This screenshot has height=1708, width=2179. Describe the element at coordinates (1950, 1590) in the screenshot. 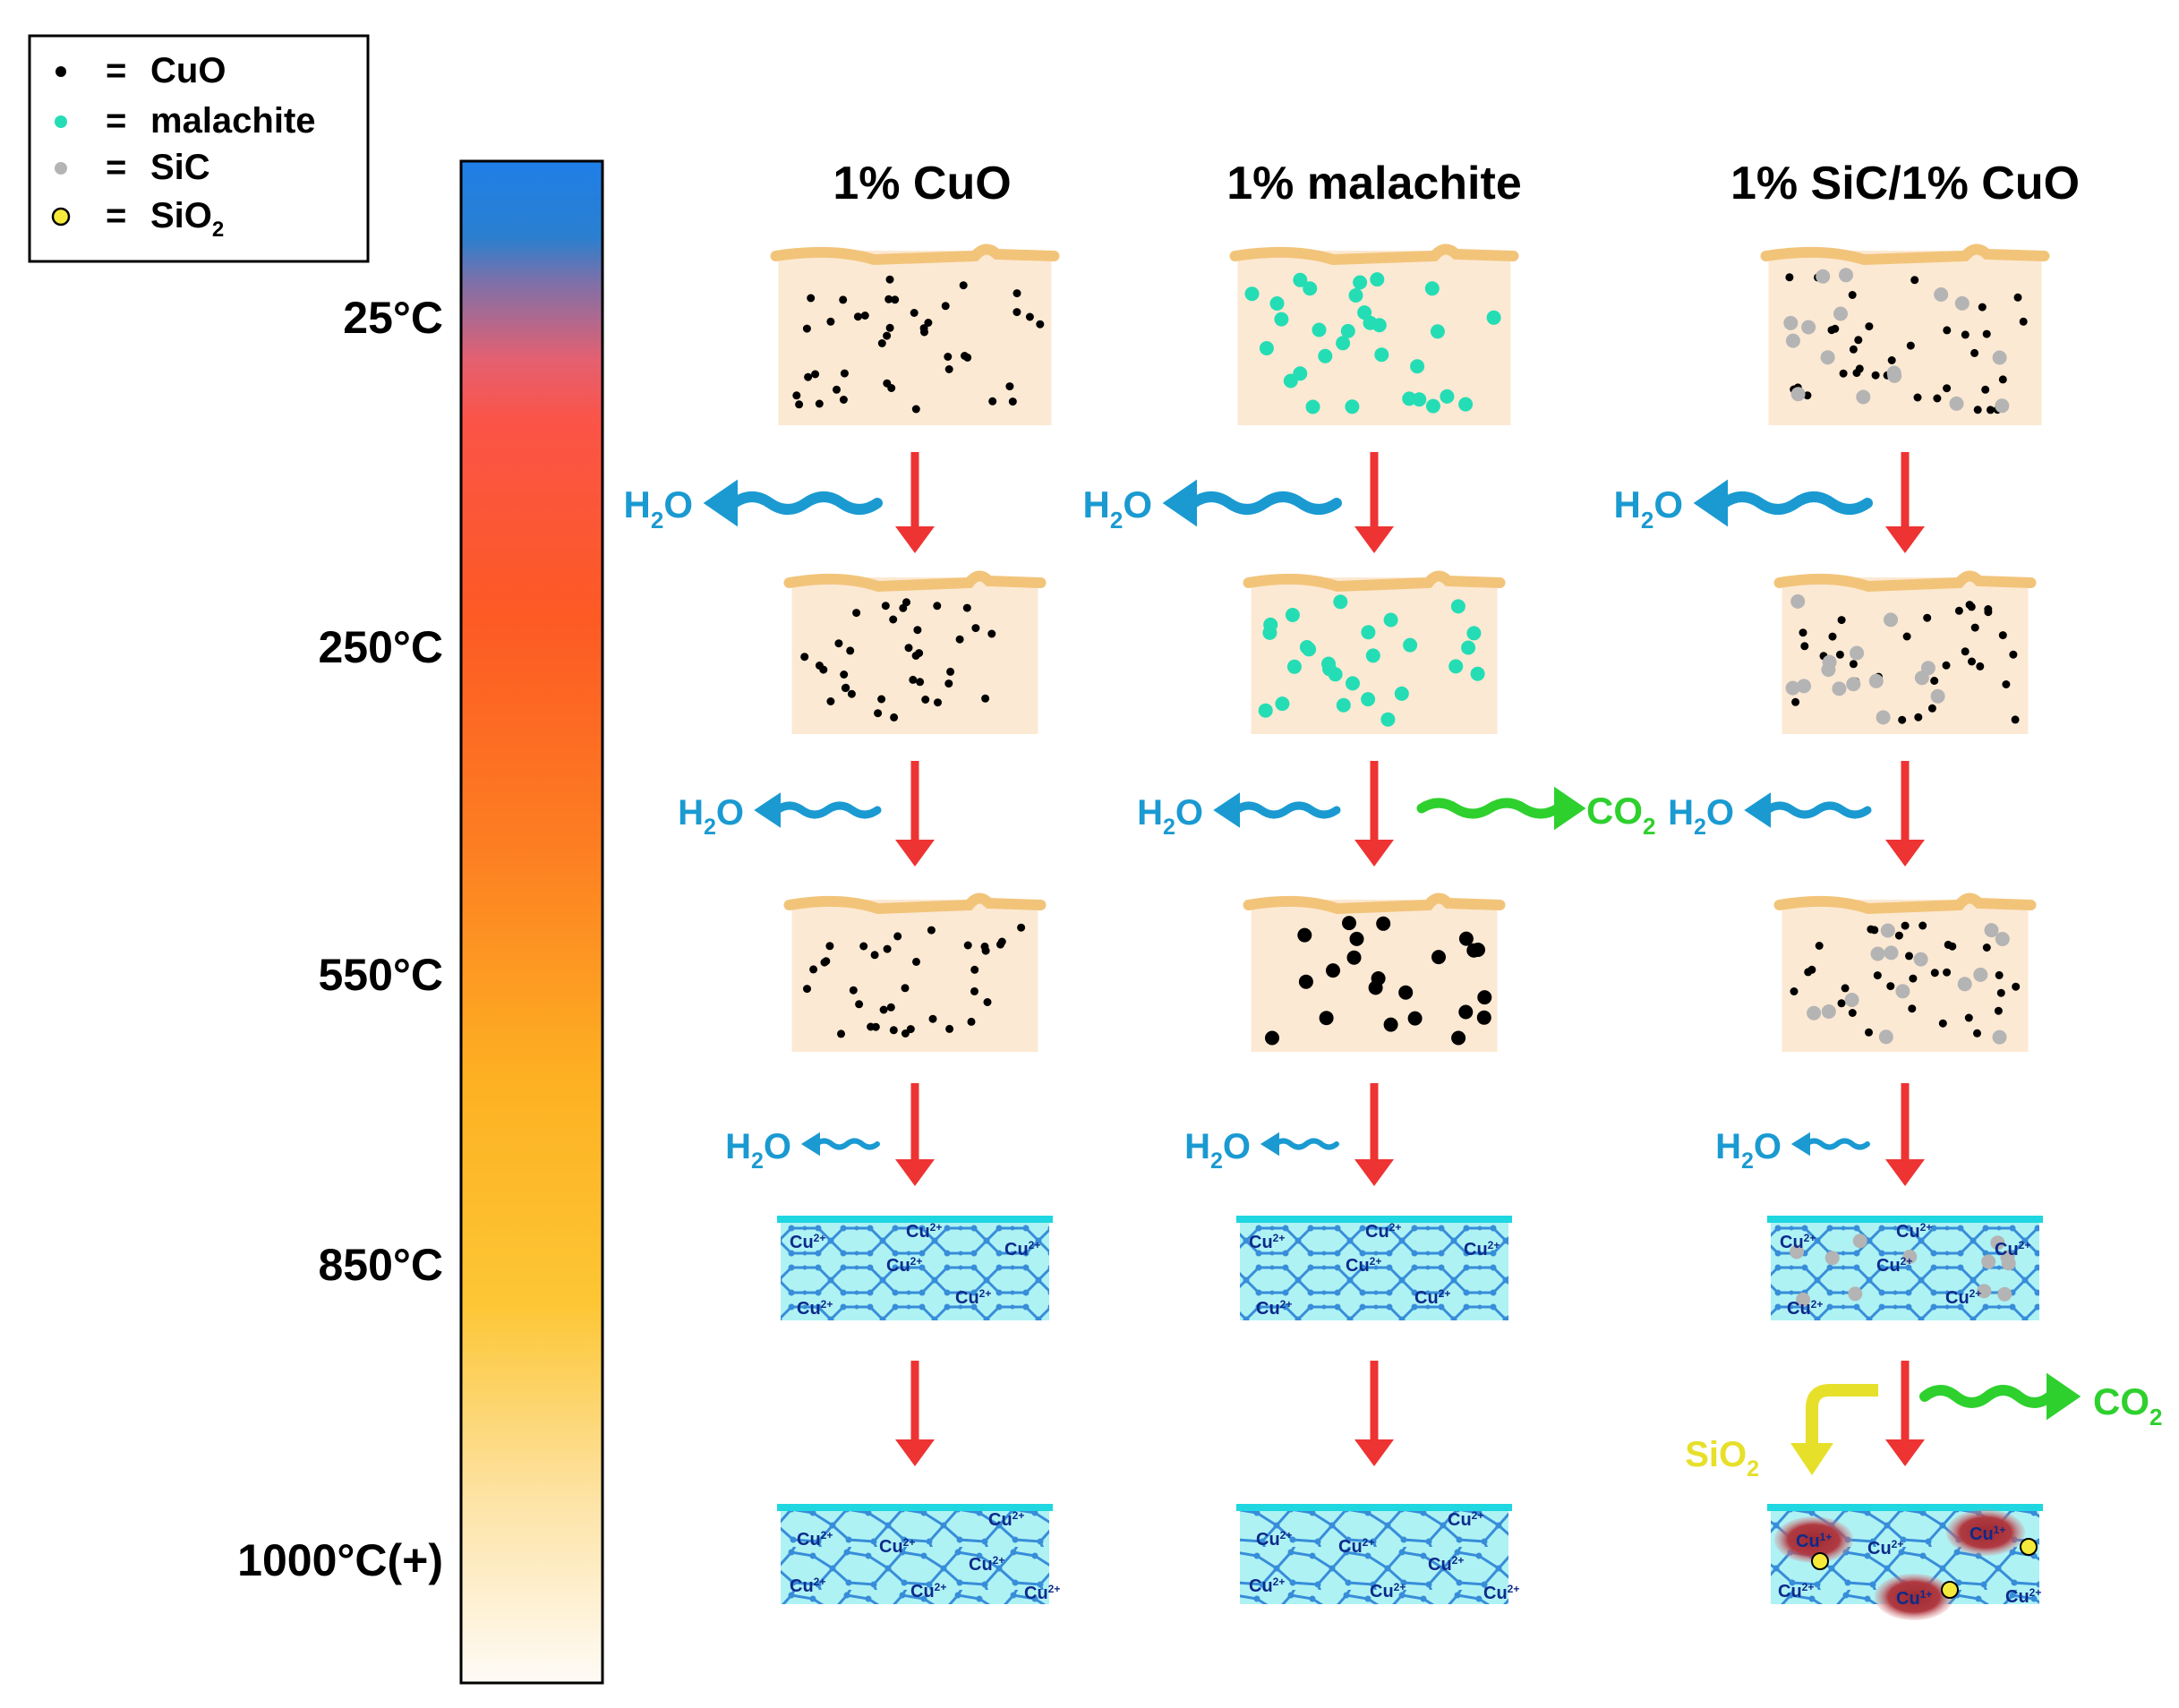

I see `sio2-particle` at that location.